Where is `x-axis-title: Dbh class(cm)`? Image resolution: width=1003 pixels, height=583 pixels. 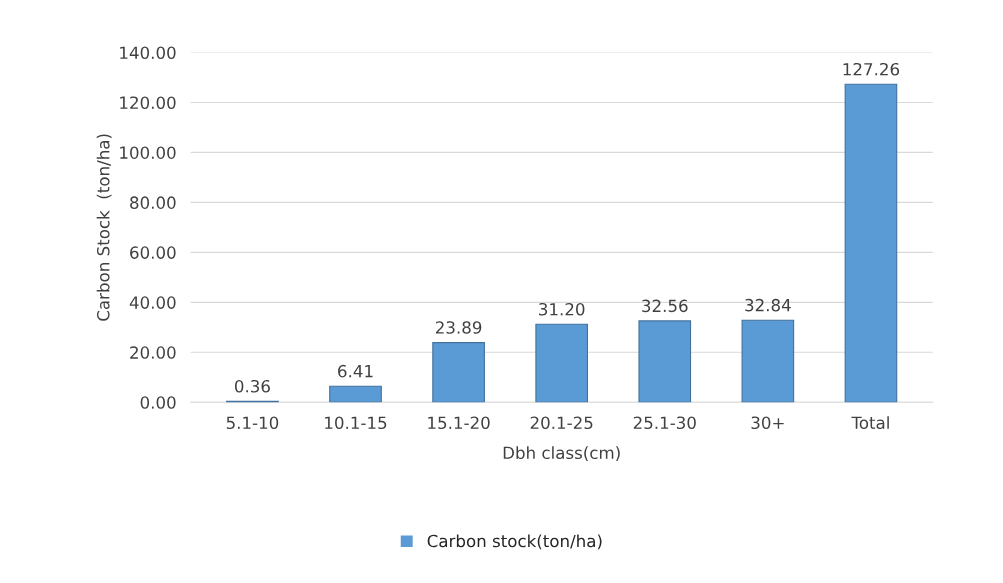 x-axis-title: Dbh class(cm) is located at coordinates (561, 454).